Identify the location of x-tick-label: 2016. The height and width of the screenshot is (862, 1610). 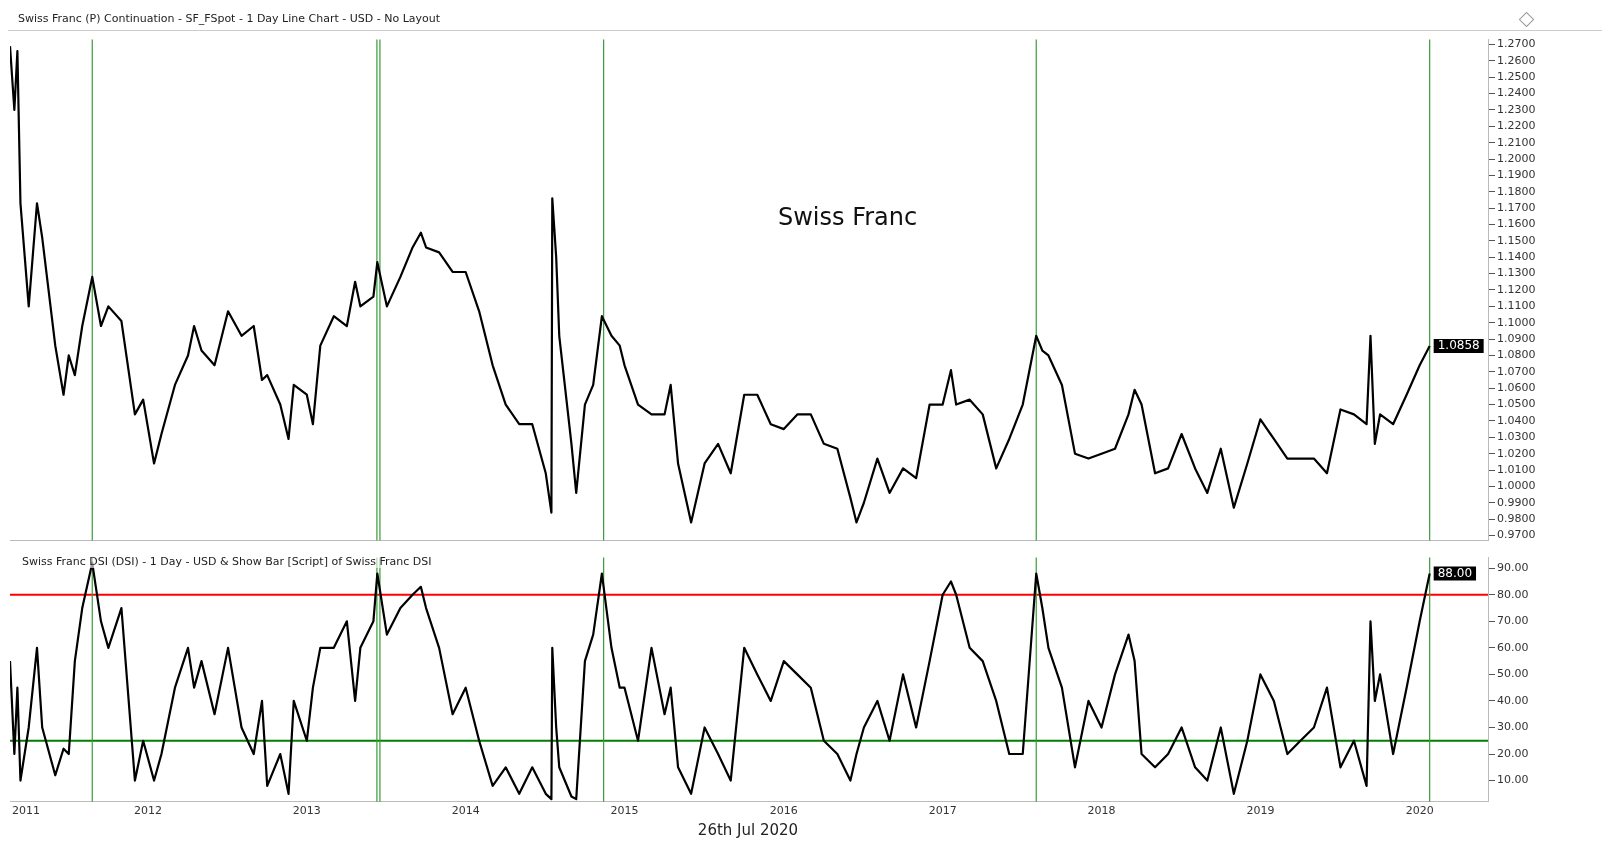
(783, 811).